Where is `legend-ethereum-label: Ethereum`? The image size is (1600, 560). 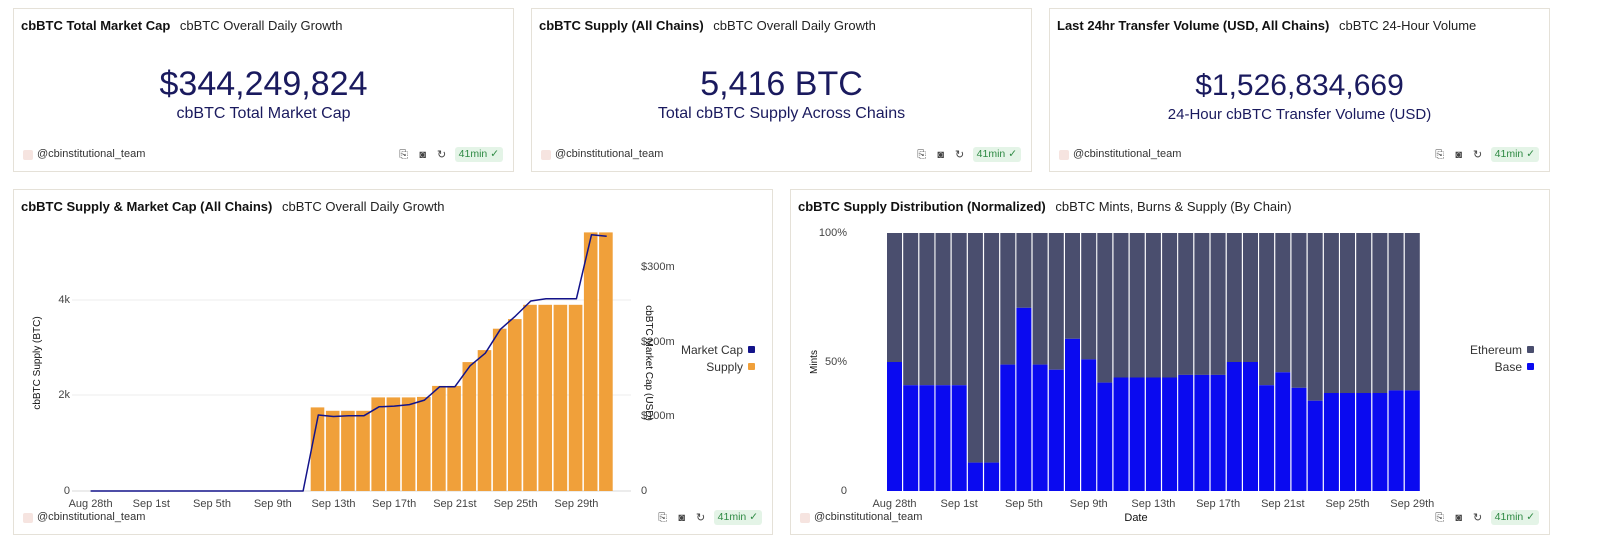 legend-ethereum-label: Ethereum is located at coordinates (1496, 350).